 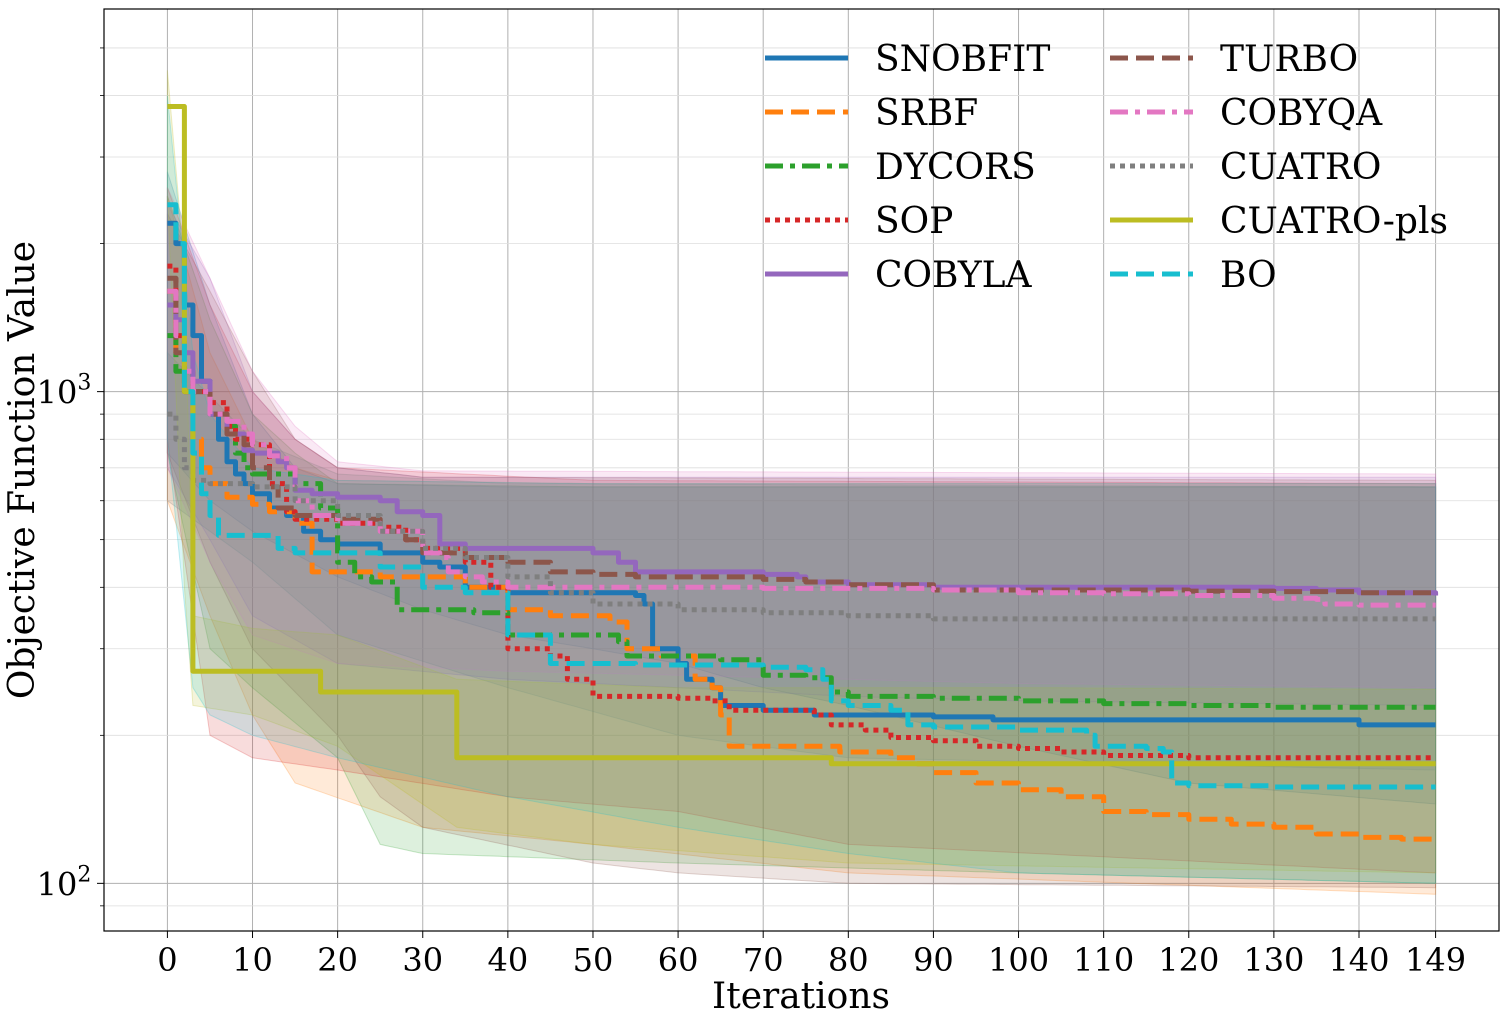 What do you see at coordinates (1358, 960) in the screenshot?
I see `x-tick-label: 140` at bounding box center [1358, 960].